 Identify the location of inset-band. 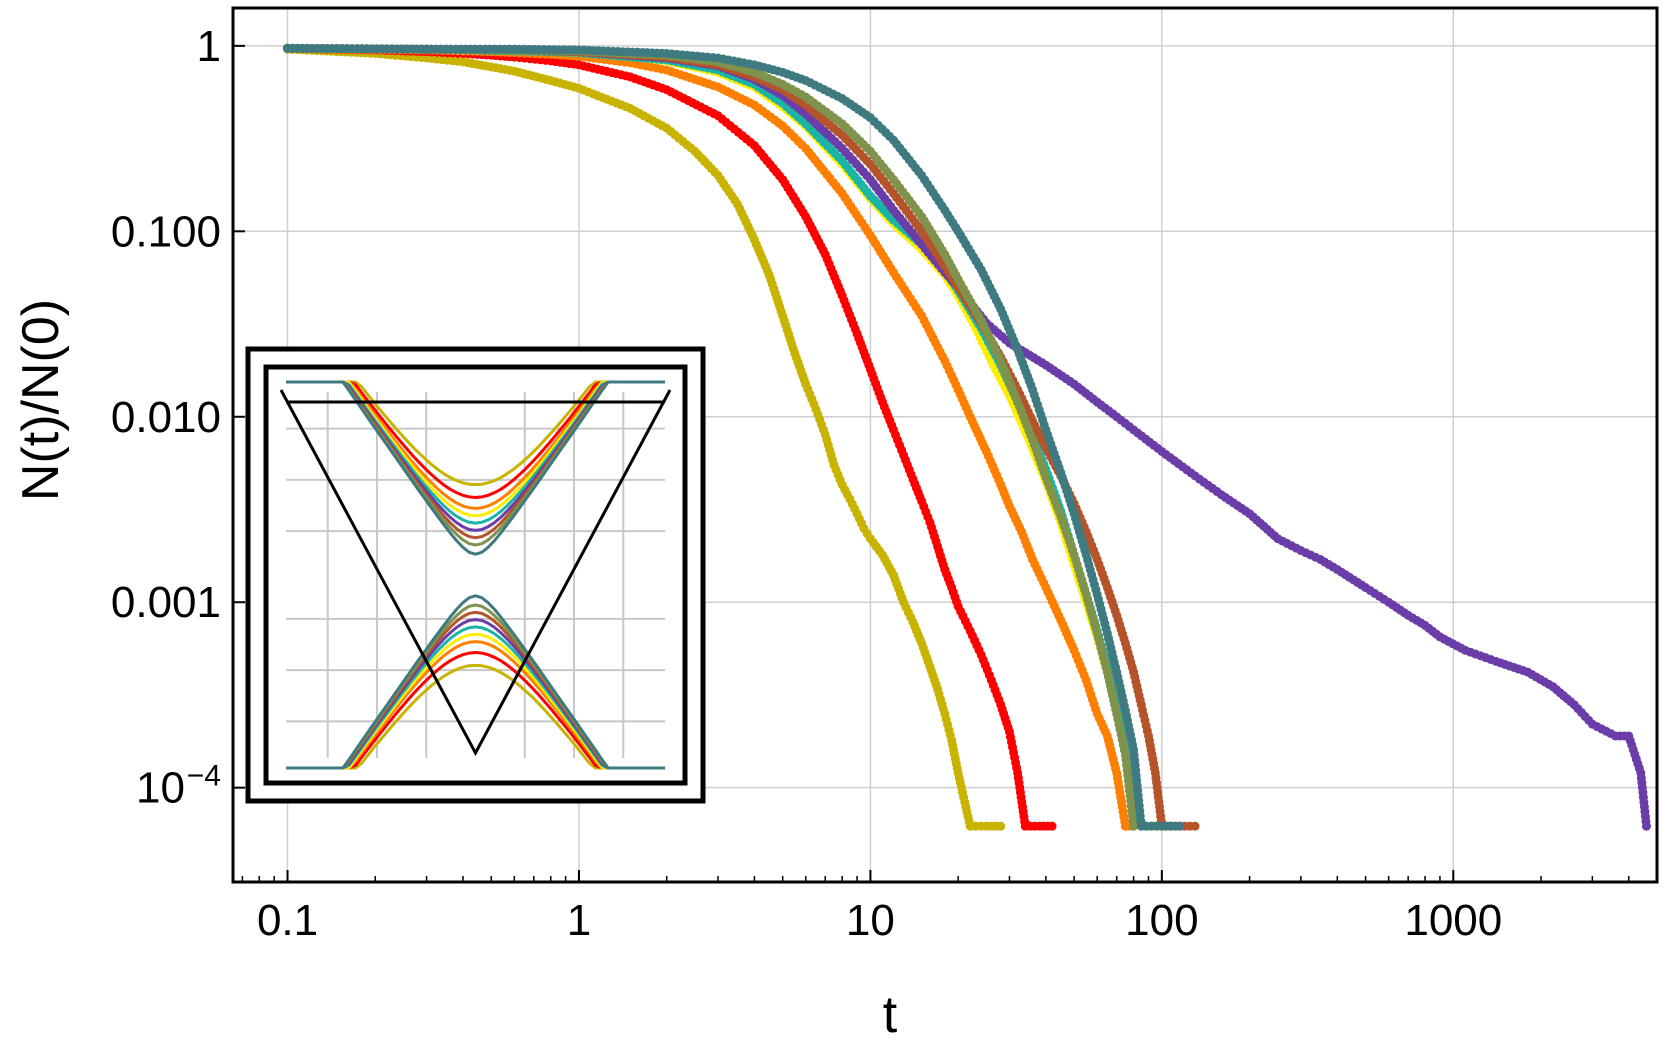
(475, 575).